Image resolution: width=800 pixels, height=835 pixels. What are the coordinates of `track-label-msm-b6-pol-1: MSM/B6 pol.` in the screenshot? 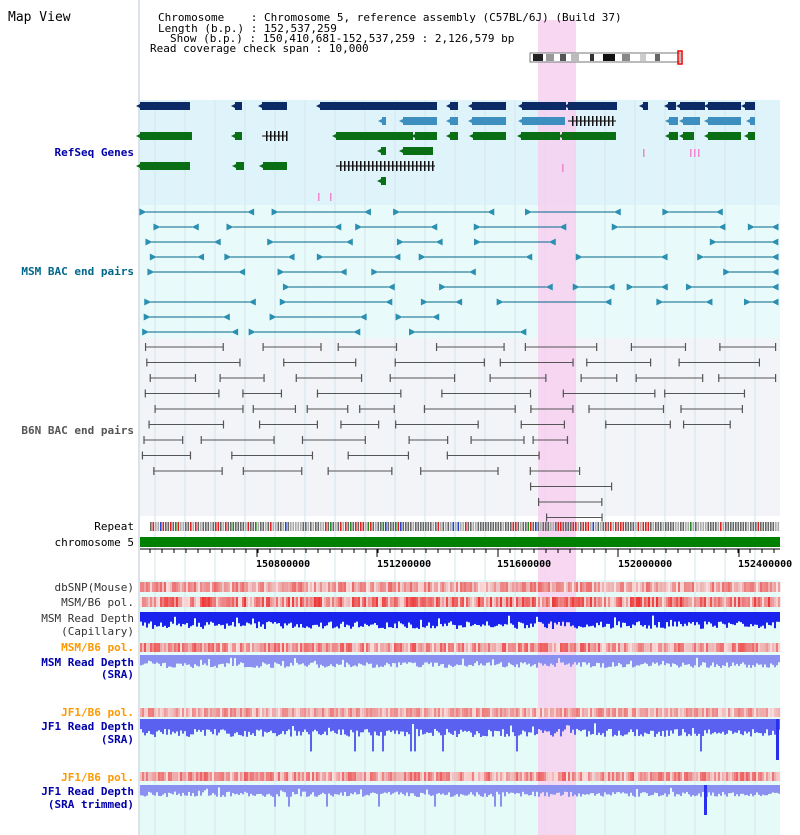 It's located at (97, 602).